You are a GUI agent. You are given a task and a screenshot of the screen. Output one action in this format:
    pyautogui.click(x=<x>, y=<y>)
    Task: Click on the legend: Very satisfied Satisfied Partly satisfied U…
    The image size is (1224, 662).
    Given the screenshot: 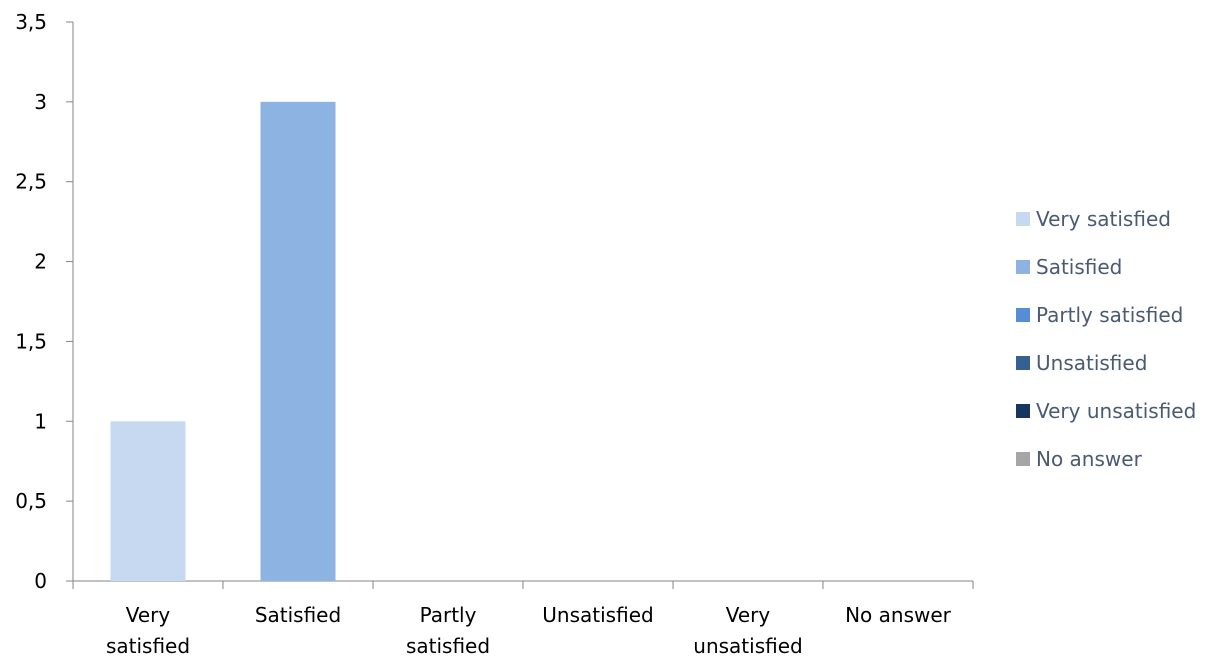 What is the action you would take?
    pyautogui.click(x=1106, y=347)
    